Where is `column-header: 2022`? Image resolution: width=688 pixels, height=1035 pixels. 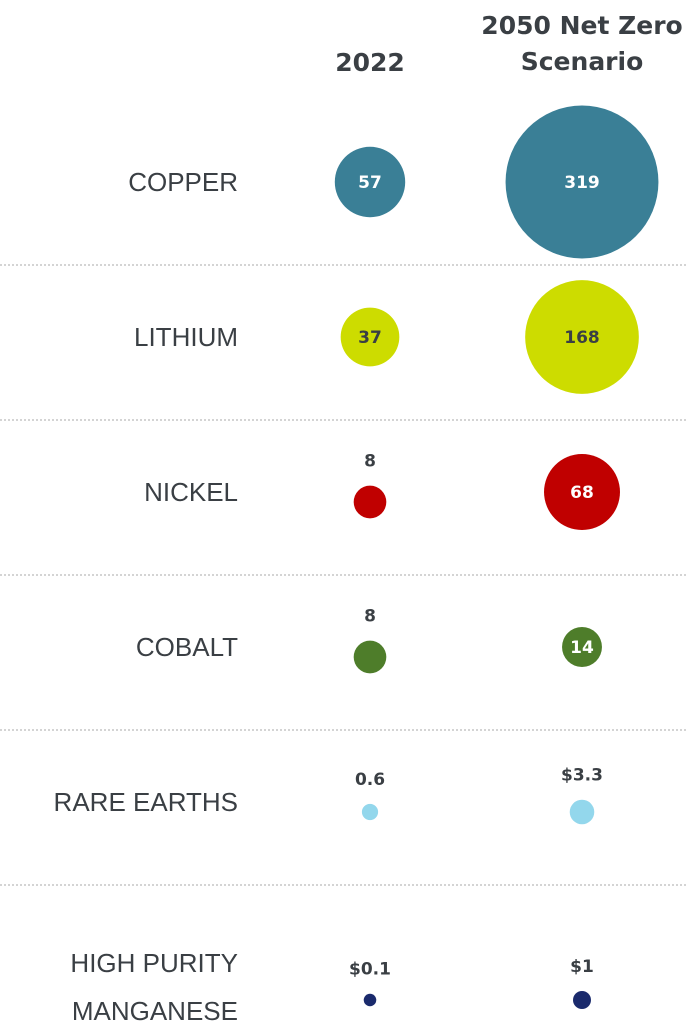 column-header: 2022 is located at coordinates (370, 62).